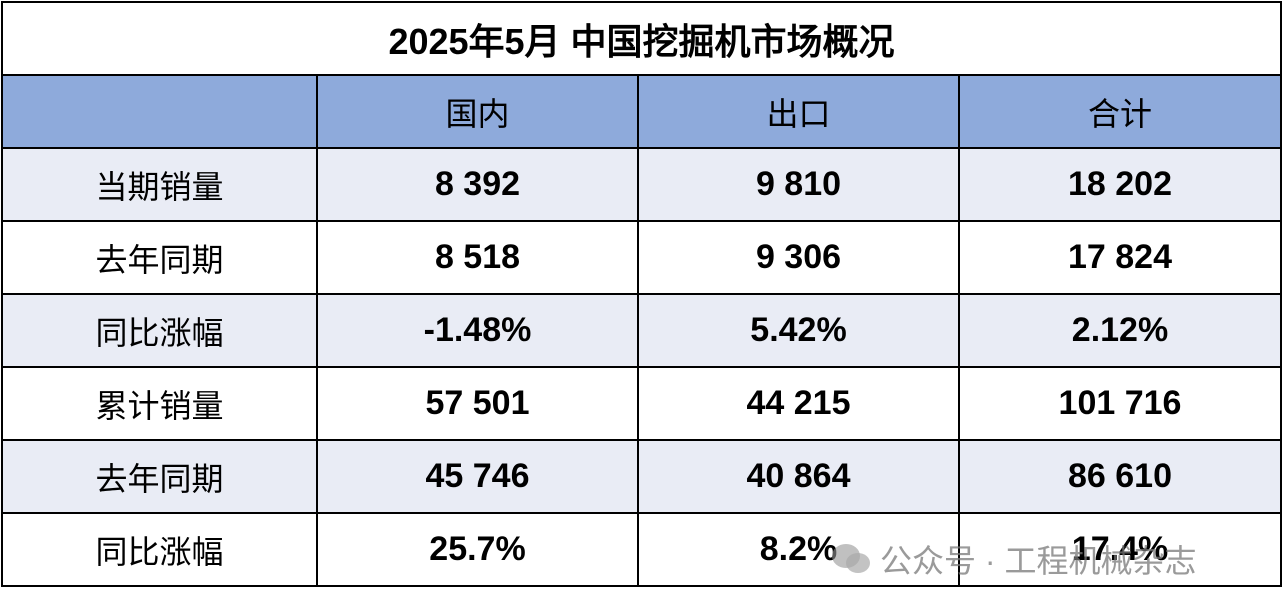 The image size is (1282, 609). What do you see at coordinates (798, 184) in the screenshot?
I see `cell-value: 9 810` at bounding box center [798, 184].